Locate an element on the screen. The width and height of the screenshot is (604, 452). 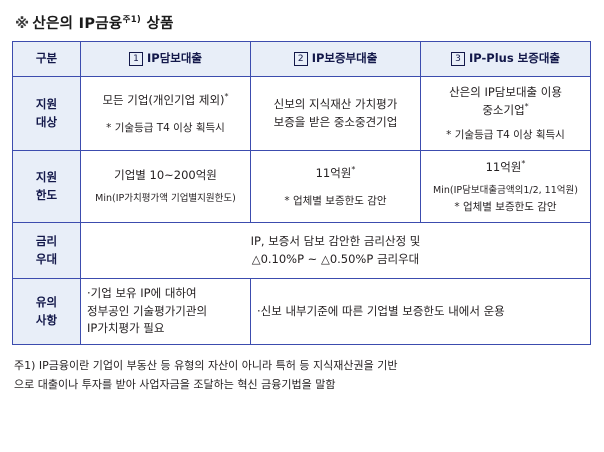
cell-line: ·기업 보유 IP에 대하여 is located at coordinates (142, 292).